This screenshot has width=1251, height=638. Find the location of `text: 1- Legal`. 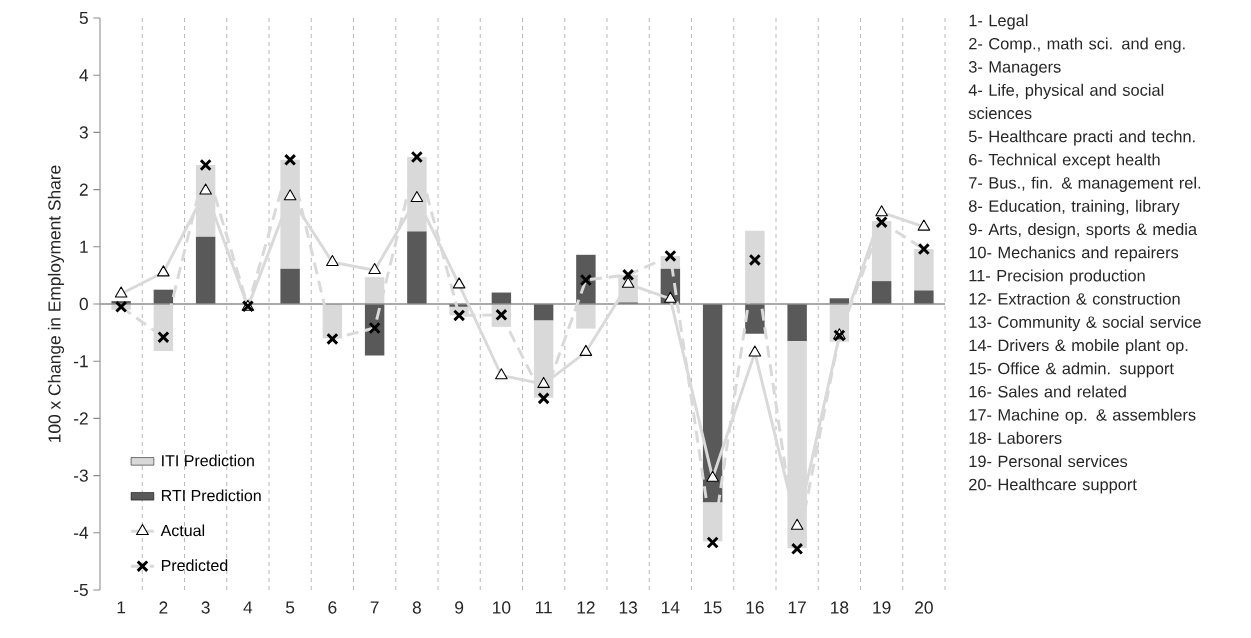

text: 1- Legal is located at coordinates (998, 22).